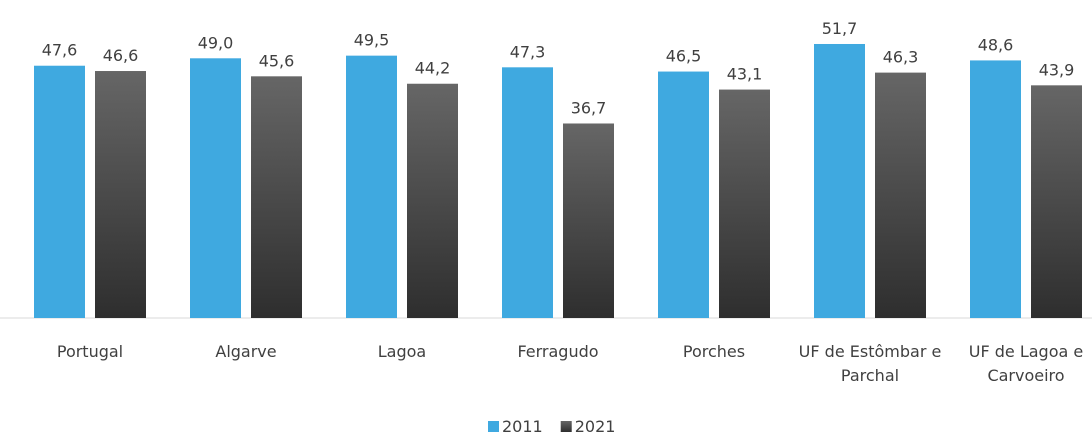  What do you see at coordinates (528, 51) in the screenshot?
I see `value-label: 47,3` at bounding box center [528, 51].